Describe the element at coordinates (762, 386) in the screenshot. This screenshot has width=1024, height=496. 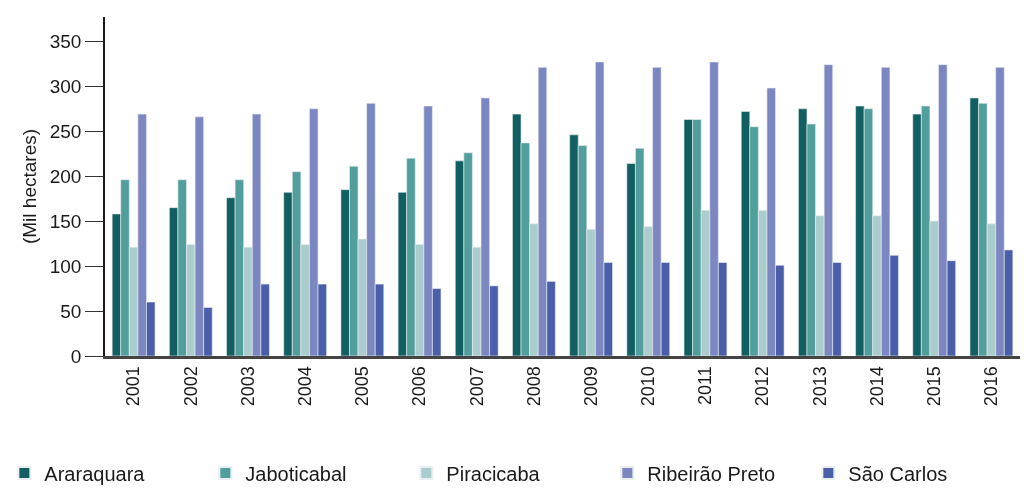
I see `x-tick-label: 2012` at that location.